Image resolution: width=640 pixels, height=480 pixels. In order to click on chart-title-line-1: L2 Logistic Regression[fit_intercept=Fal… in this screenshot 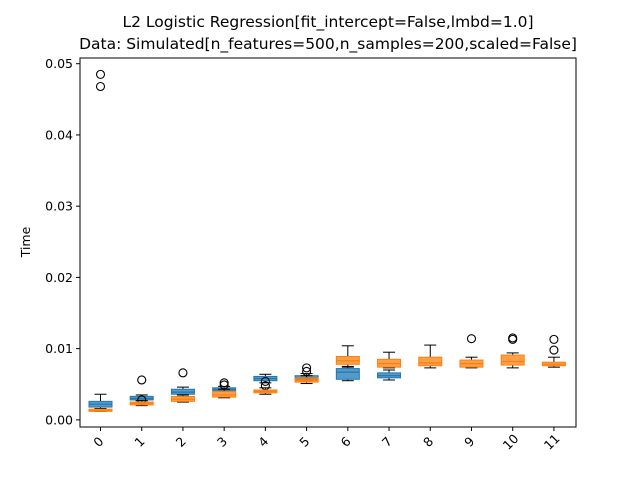, I will do `click(327, 22)`.